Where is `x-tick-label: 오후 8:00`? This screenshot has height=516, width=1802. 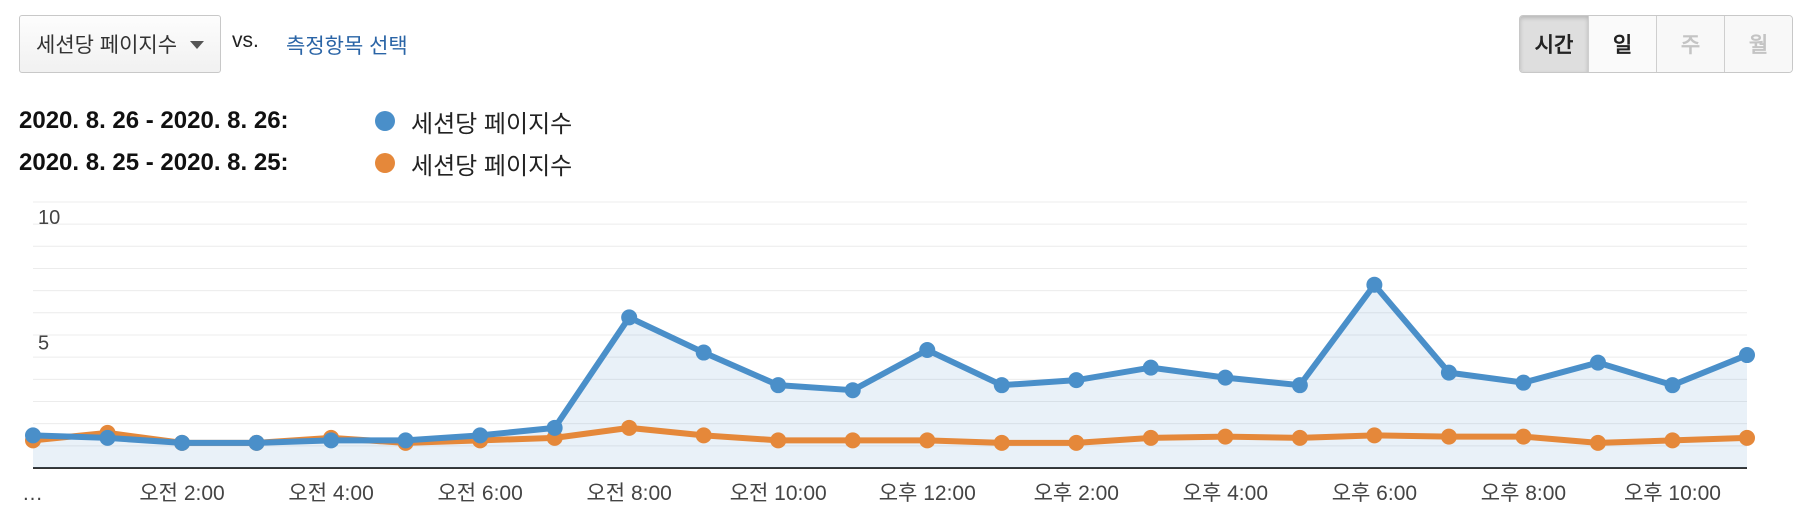
x-tick-label: 오후 8:00 is located at coordinates (1523, 493).